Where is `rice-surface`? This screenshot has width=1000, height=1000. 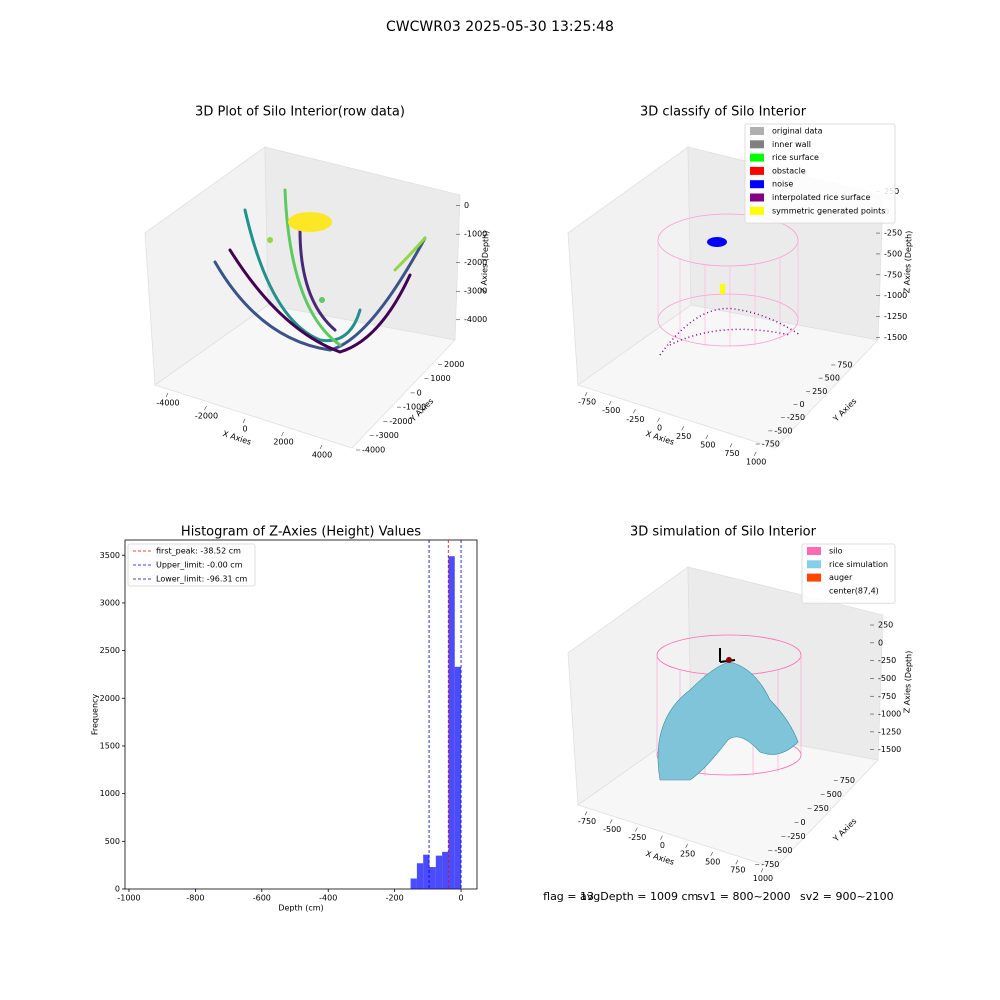 rice-surface is located at coordinates (728, 721).